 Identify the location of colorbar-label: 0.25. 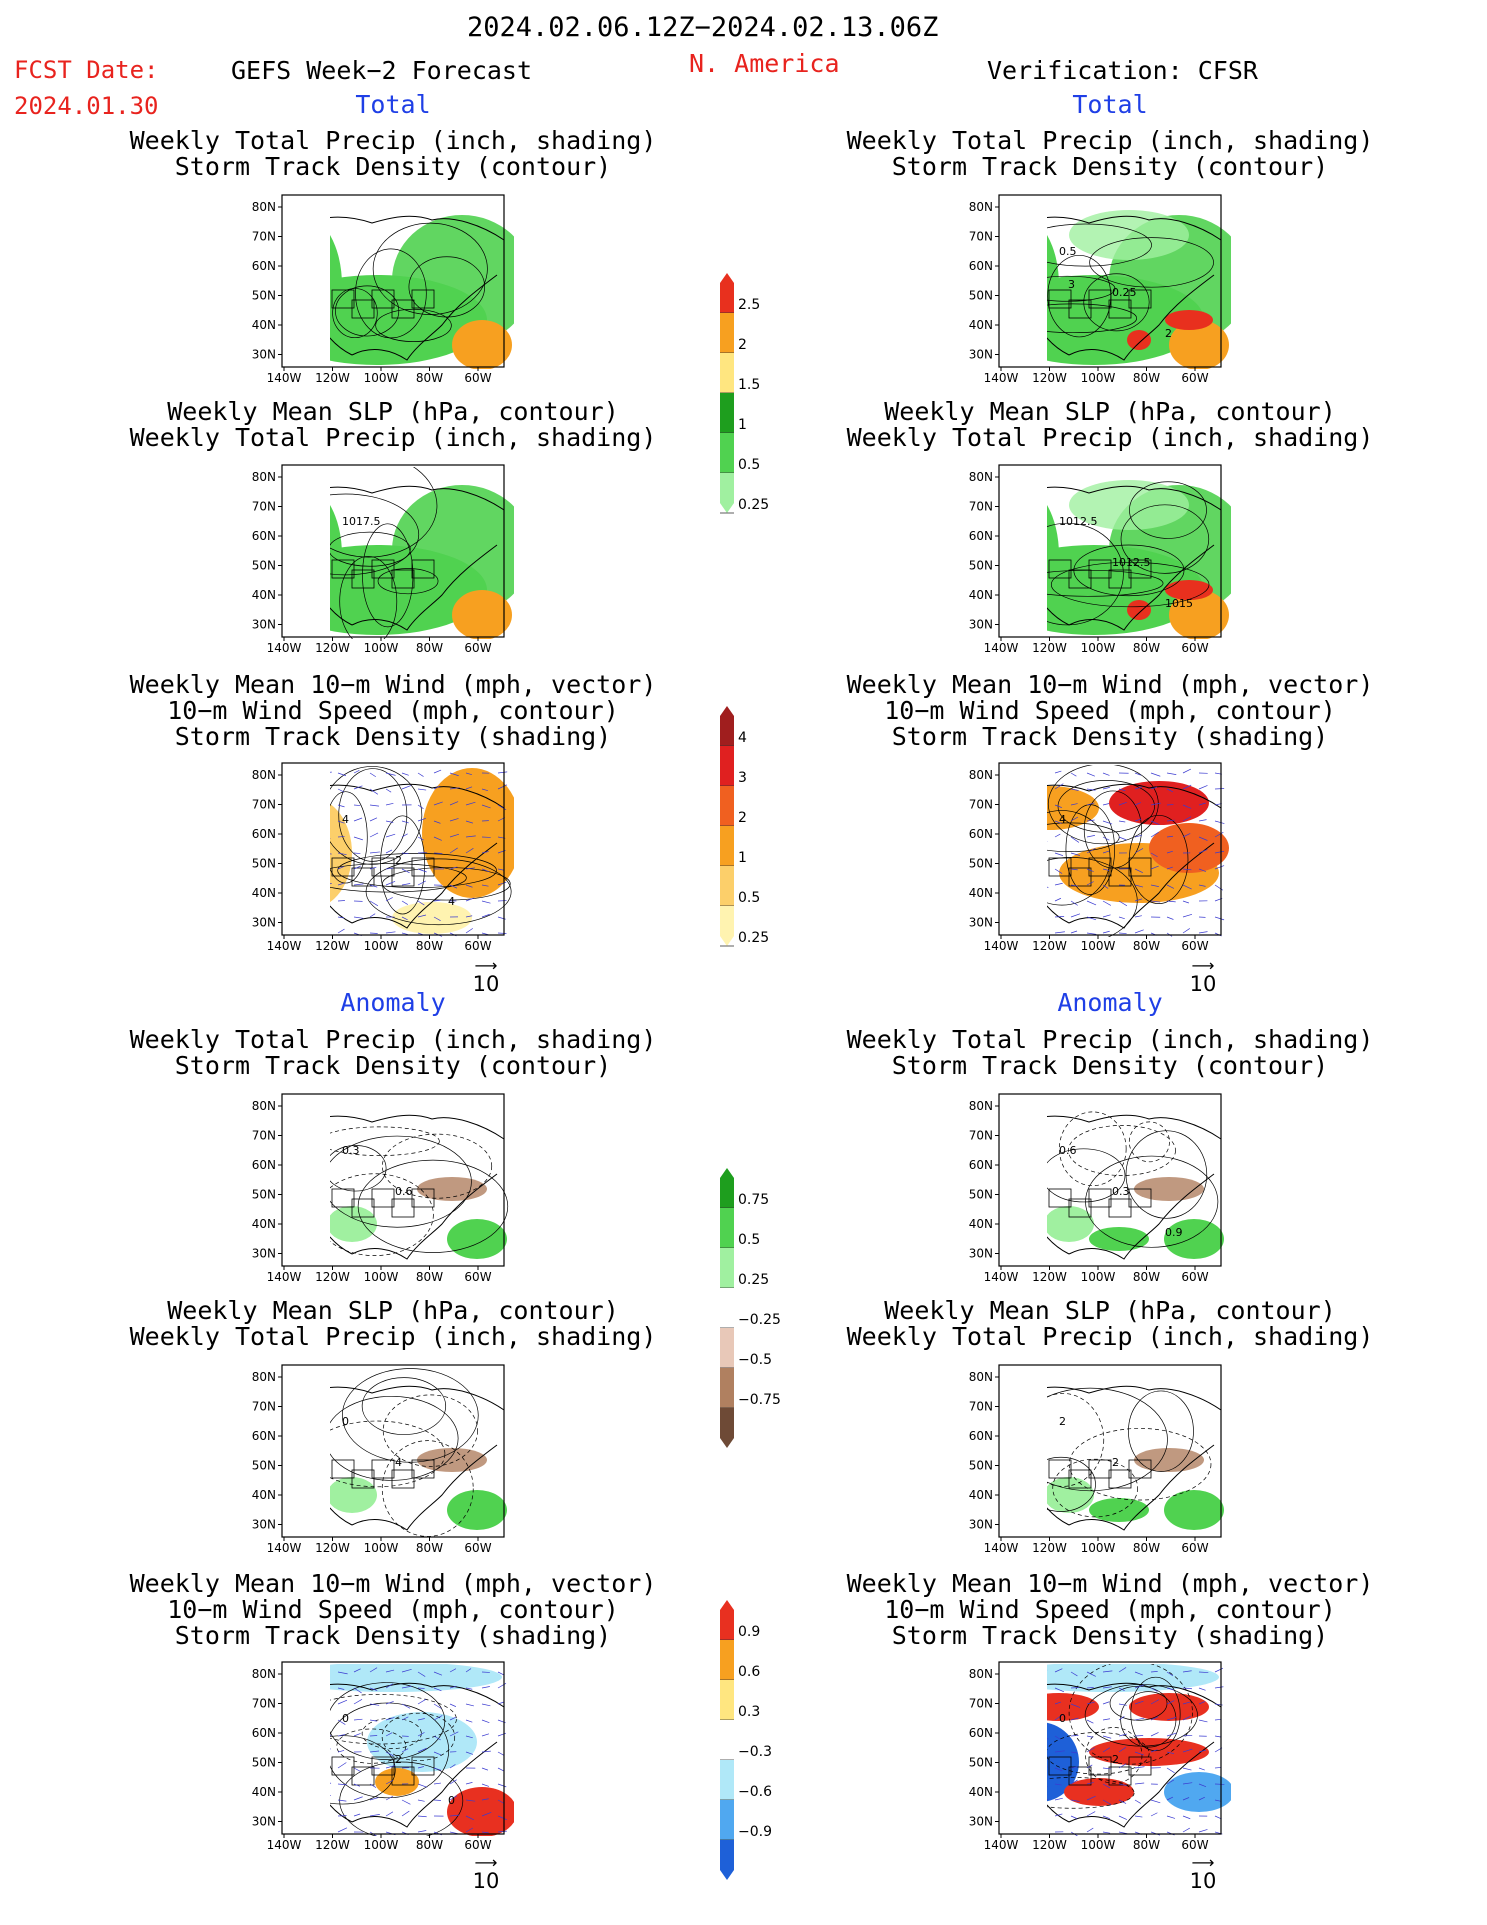
(753, 1280).